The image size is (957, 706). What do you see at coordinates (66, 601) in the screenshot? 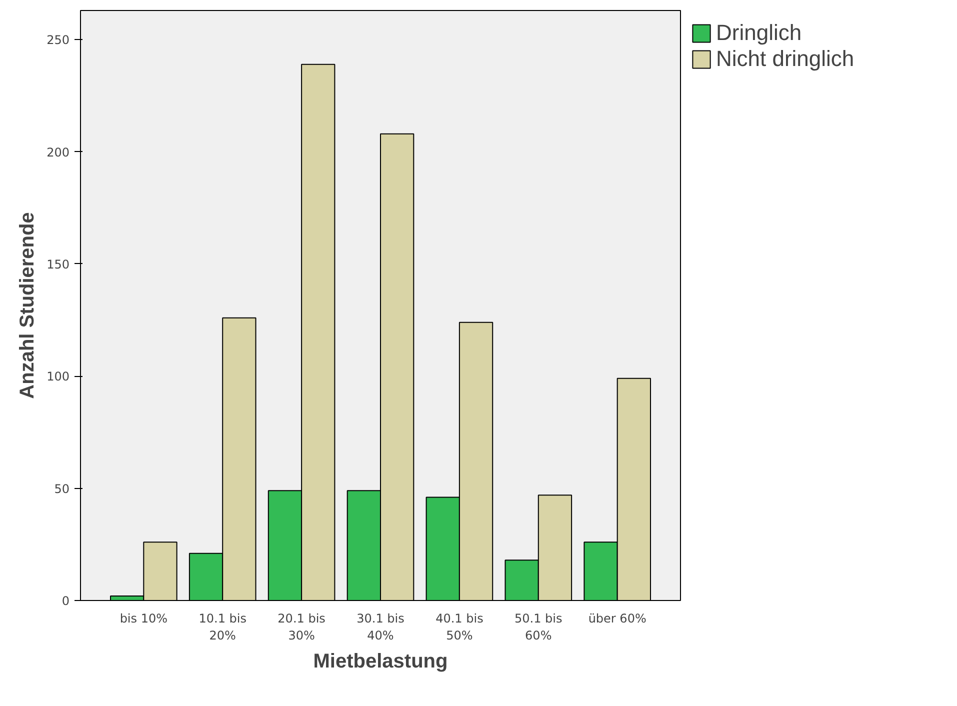
I see `y-tick-label: 0` at bounding box center [66, 601].